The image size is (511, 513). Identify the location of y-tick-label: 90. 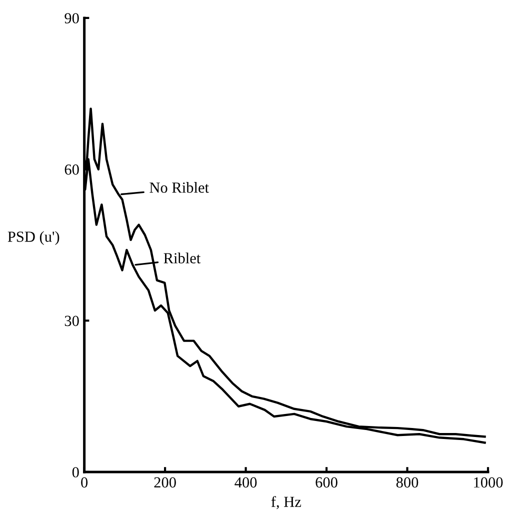
(71, 18).